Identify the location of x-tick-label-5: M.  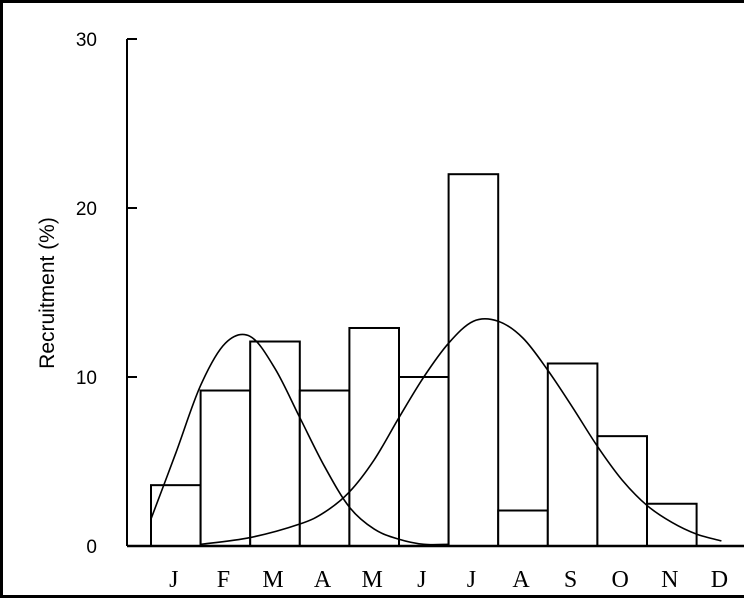
(372, 580).